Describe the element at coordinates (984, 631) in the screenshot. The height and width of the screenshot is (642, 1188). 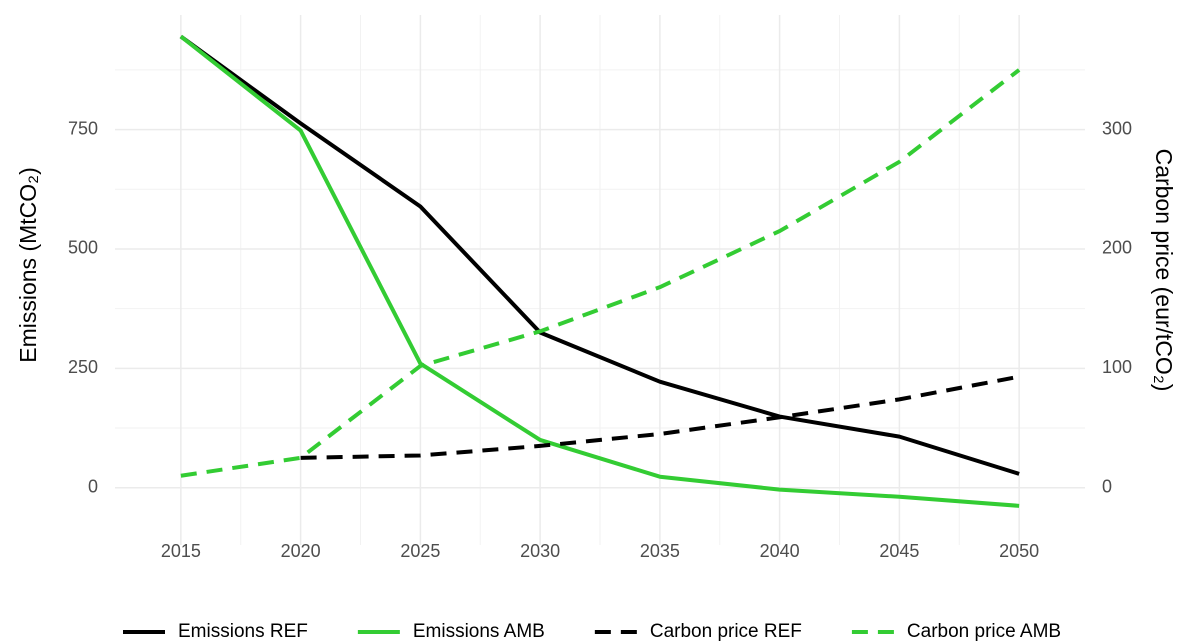
I see `legend-label: Carbon price AMB` at that location.